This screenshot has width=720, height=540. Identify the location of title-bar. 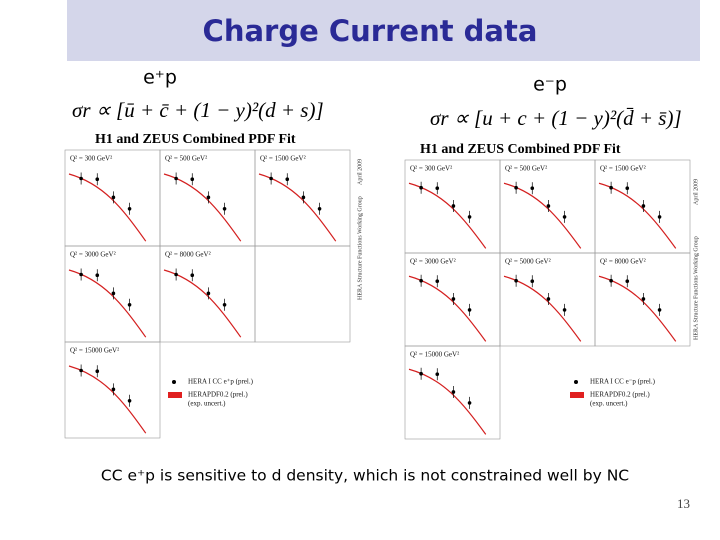
(383, 30).